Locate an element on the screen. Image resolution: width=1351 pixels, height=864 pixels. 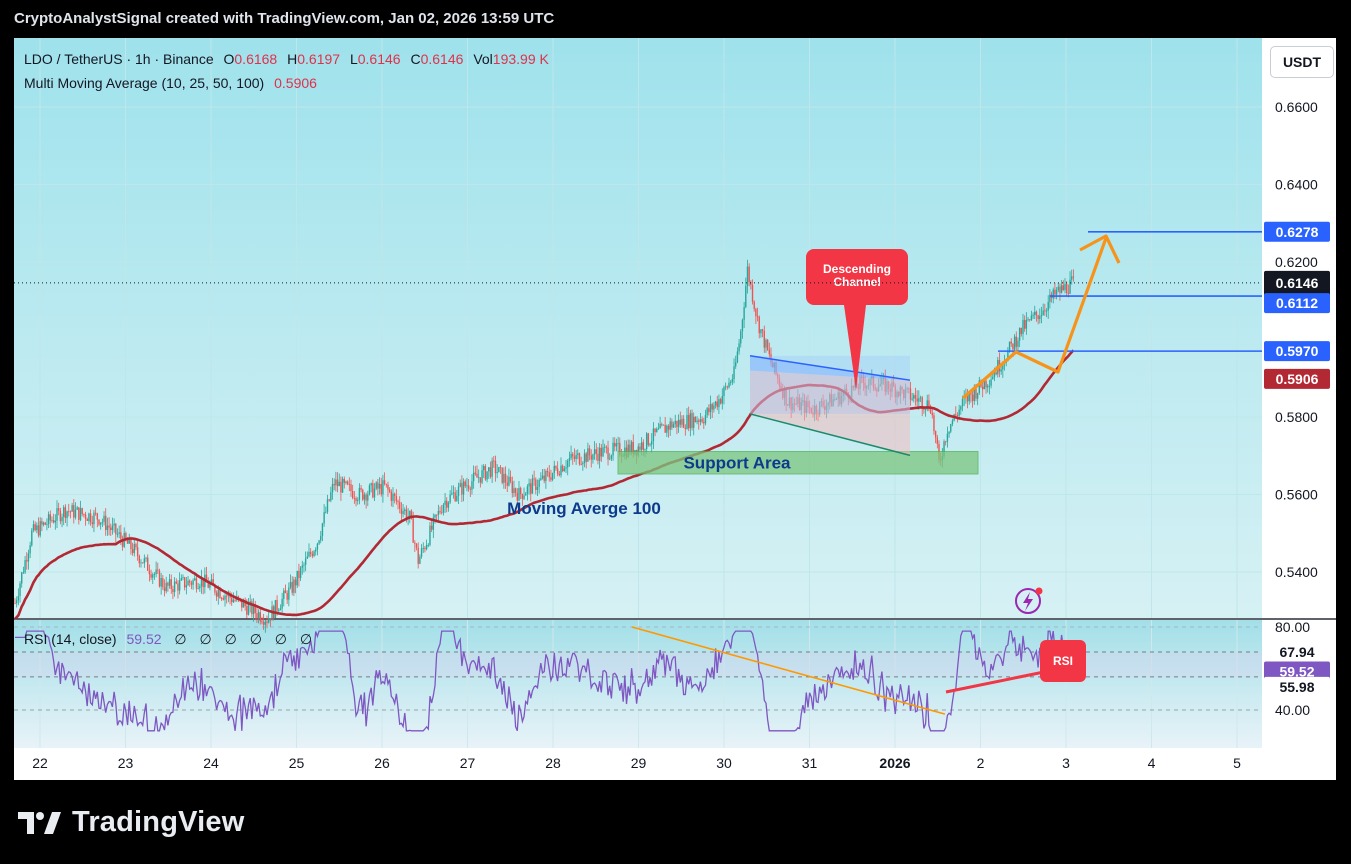
tradingview-logo: TradingView is located at coordinates (131, 822).